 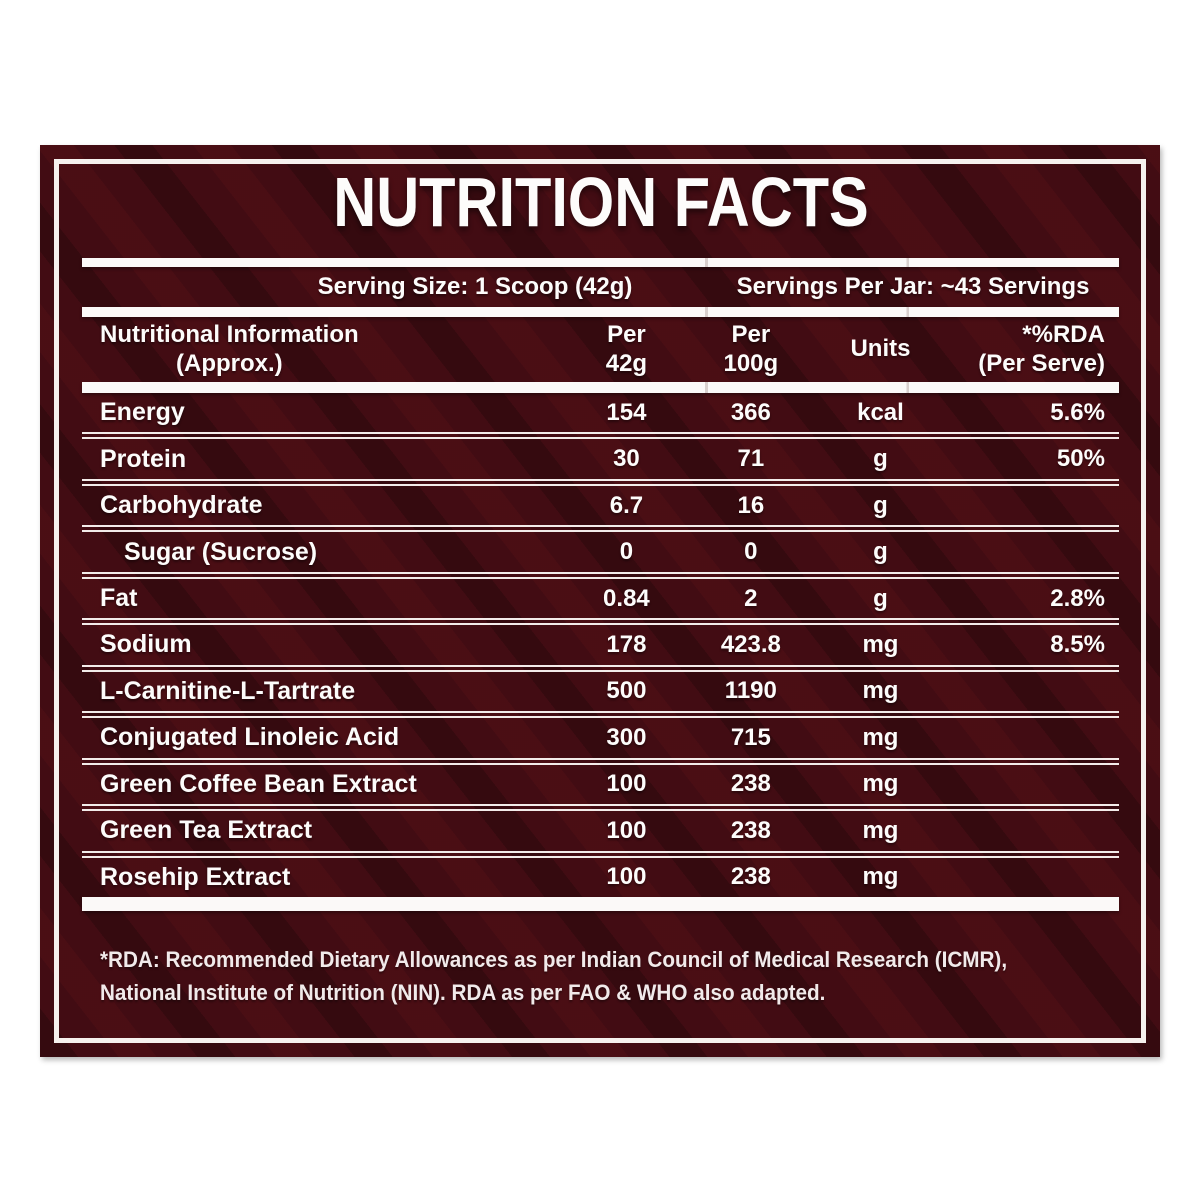 I want to click on value-per-42g: 500, so click(x=626, y=691).